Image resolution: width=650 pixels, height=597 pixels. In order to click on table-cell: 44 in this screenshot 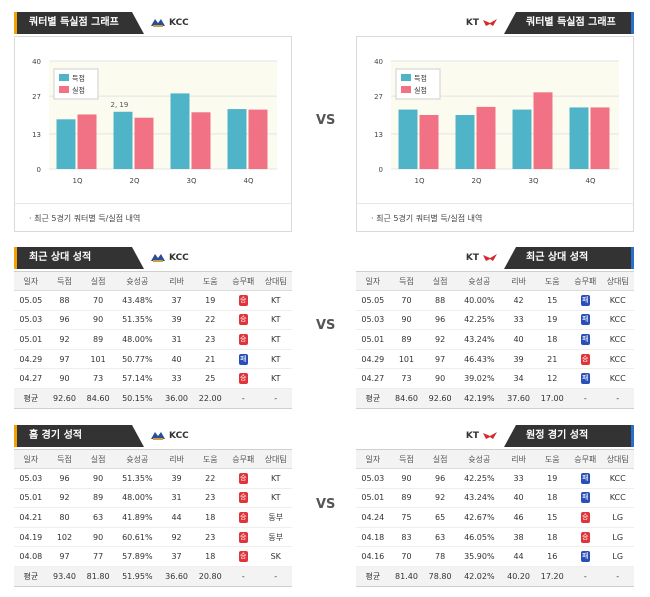, I will do `click(518, 556)`.